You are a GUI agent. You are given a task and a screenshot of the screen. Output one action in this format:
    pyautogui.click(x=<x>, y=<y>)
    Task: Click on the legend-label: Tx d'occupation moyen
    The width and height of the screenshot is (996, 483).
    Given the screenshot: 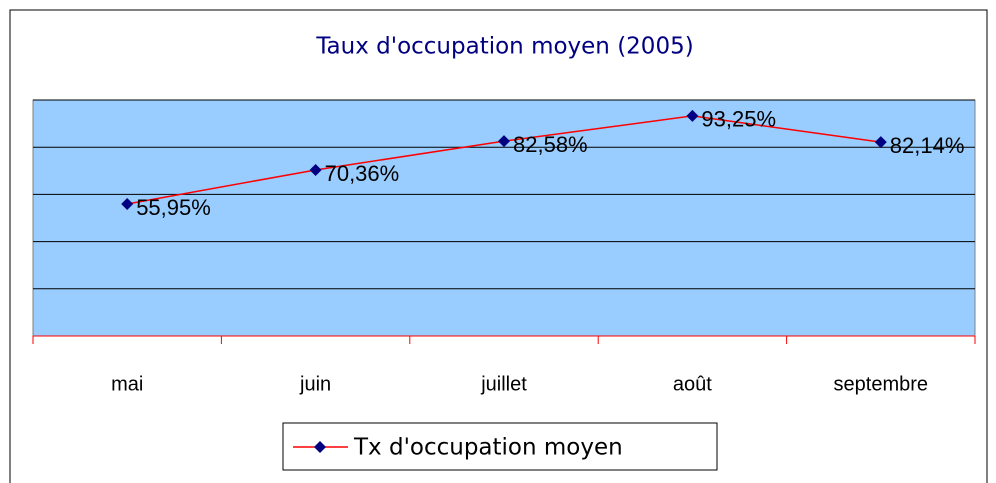 What is the action you would take?
    pyautogui.click(x=488, y=448)
    